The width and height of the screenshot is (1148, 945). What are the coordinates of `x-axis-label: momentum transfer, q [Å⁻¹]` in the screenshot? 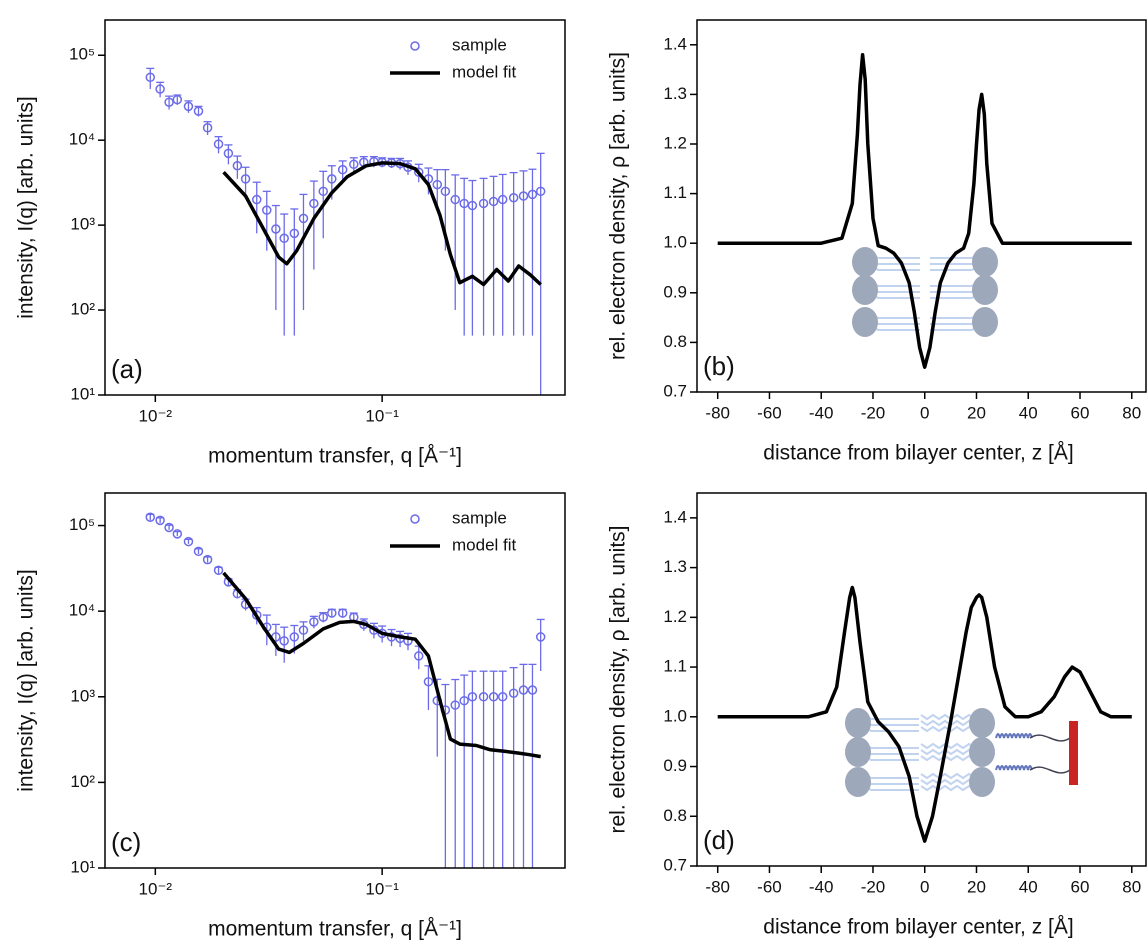 It's located at (335, 929).